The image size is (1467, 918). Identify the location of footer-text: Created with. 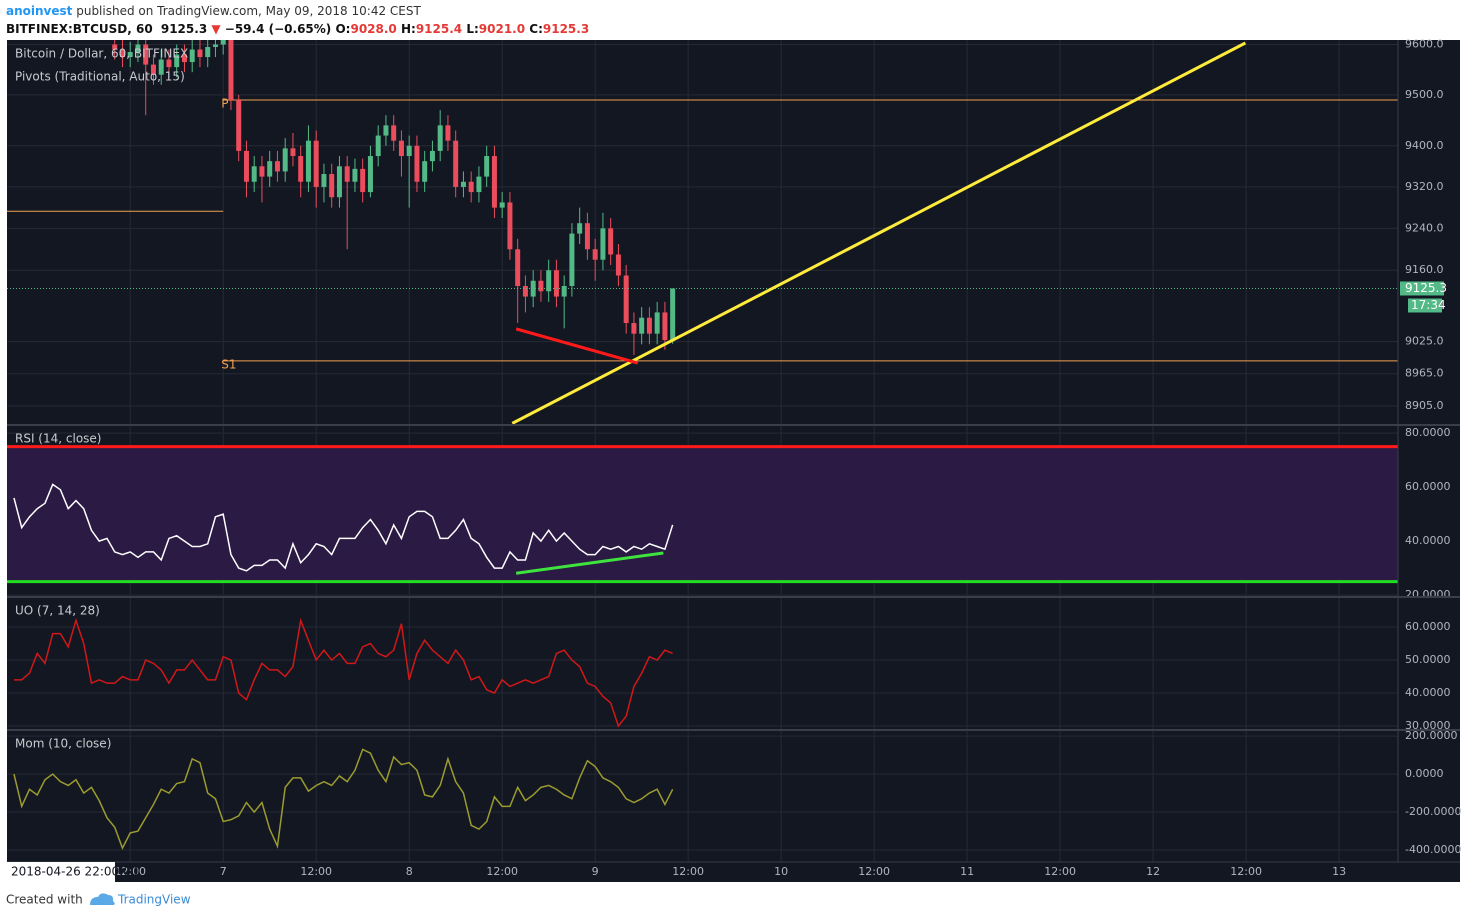
(44, 900).